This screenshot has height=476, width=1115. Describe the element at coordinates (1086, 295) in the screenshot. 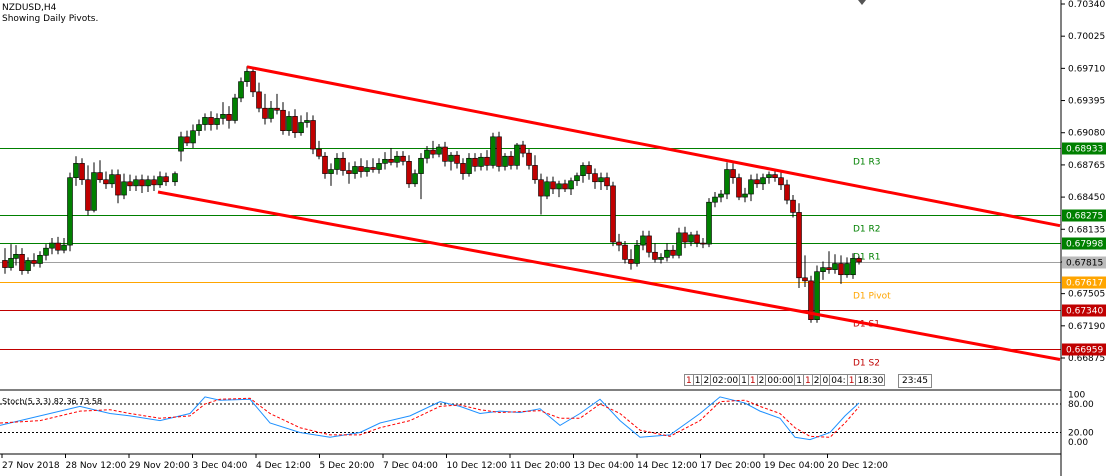

I see `price-tick-label: 0.67505` at that location.